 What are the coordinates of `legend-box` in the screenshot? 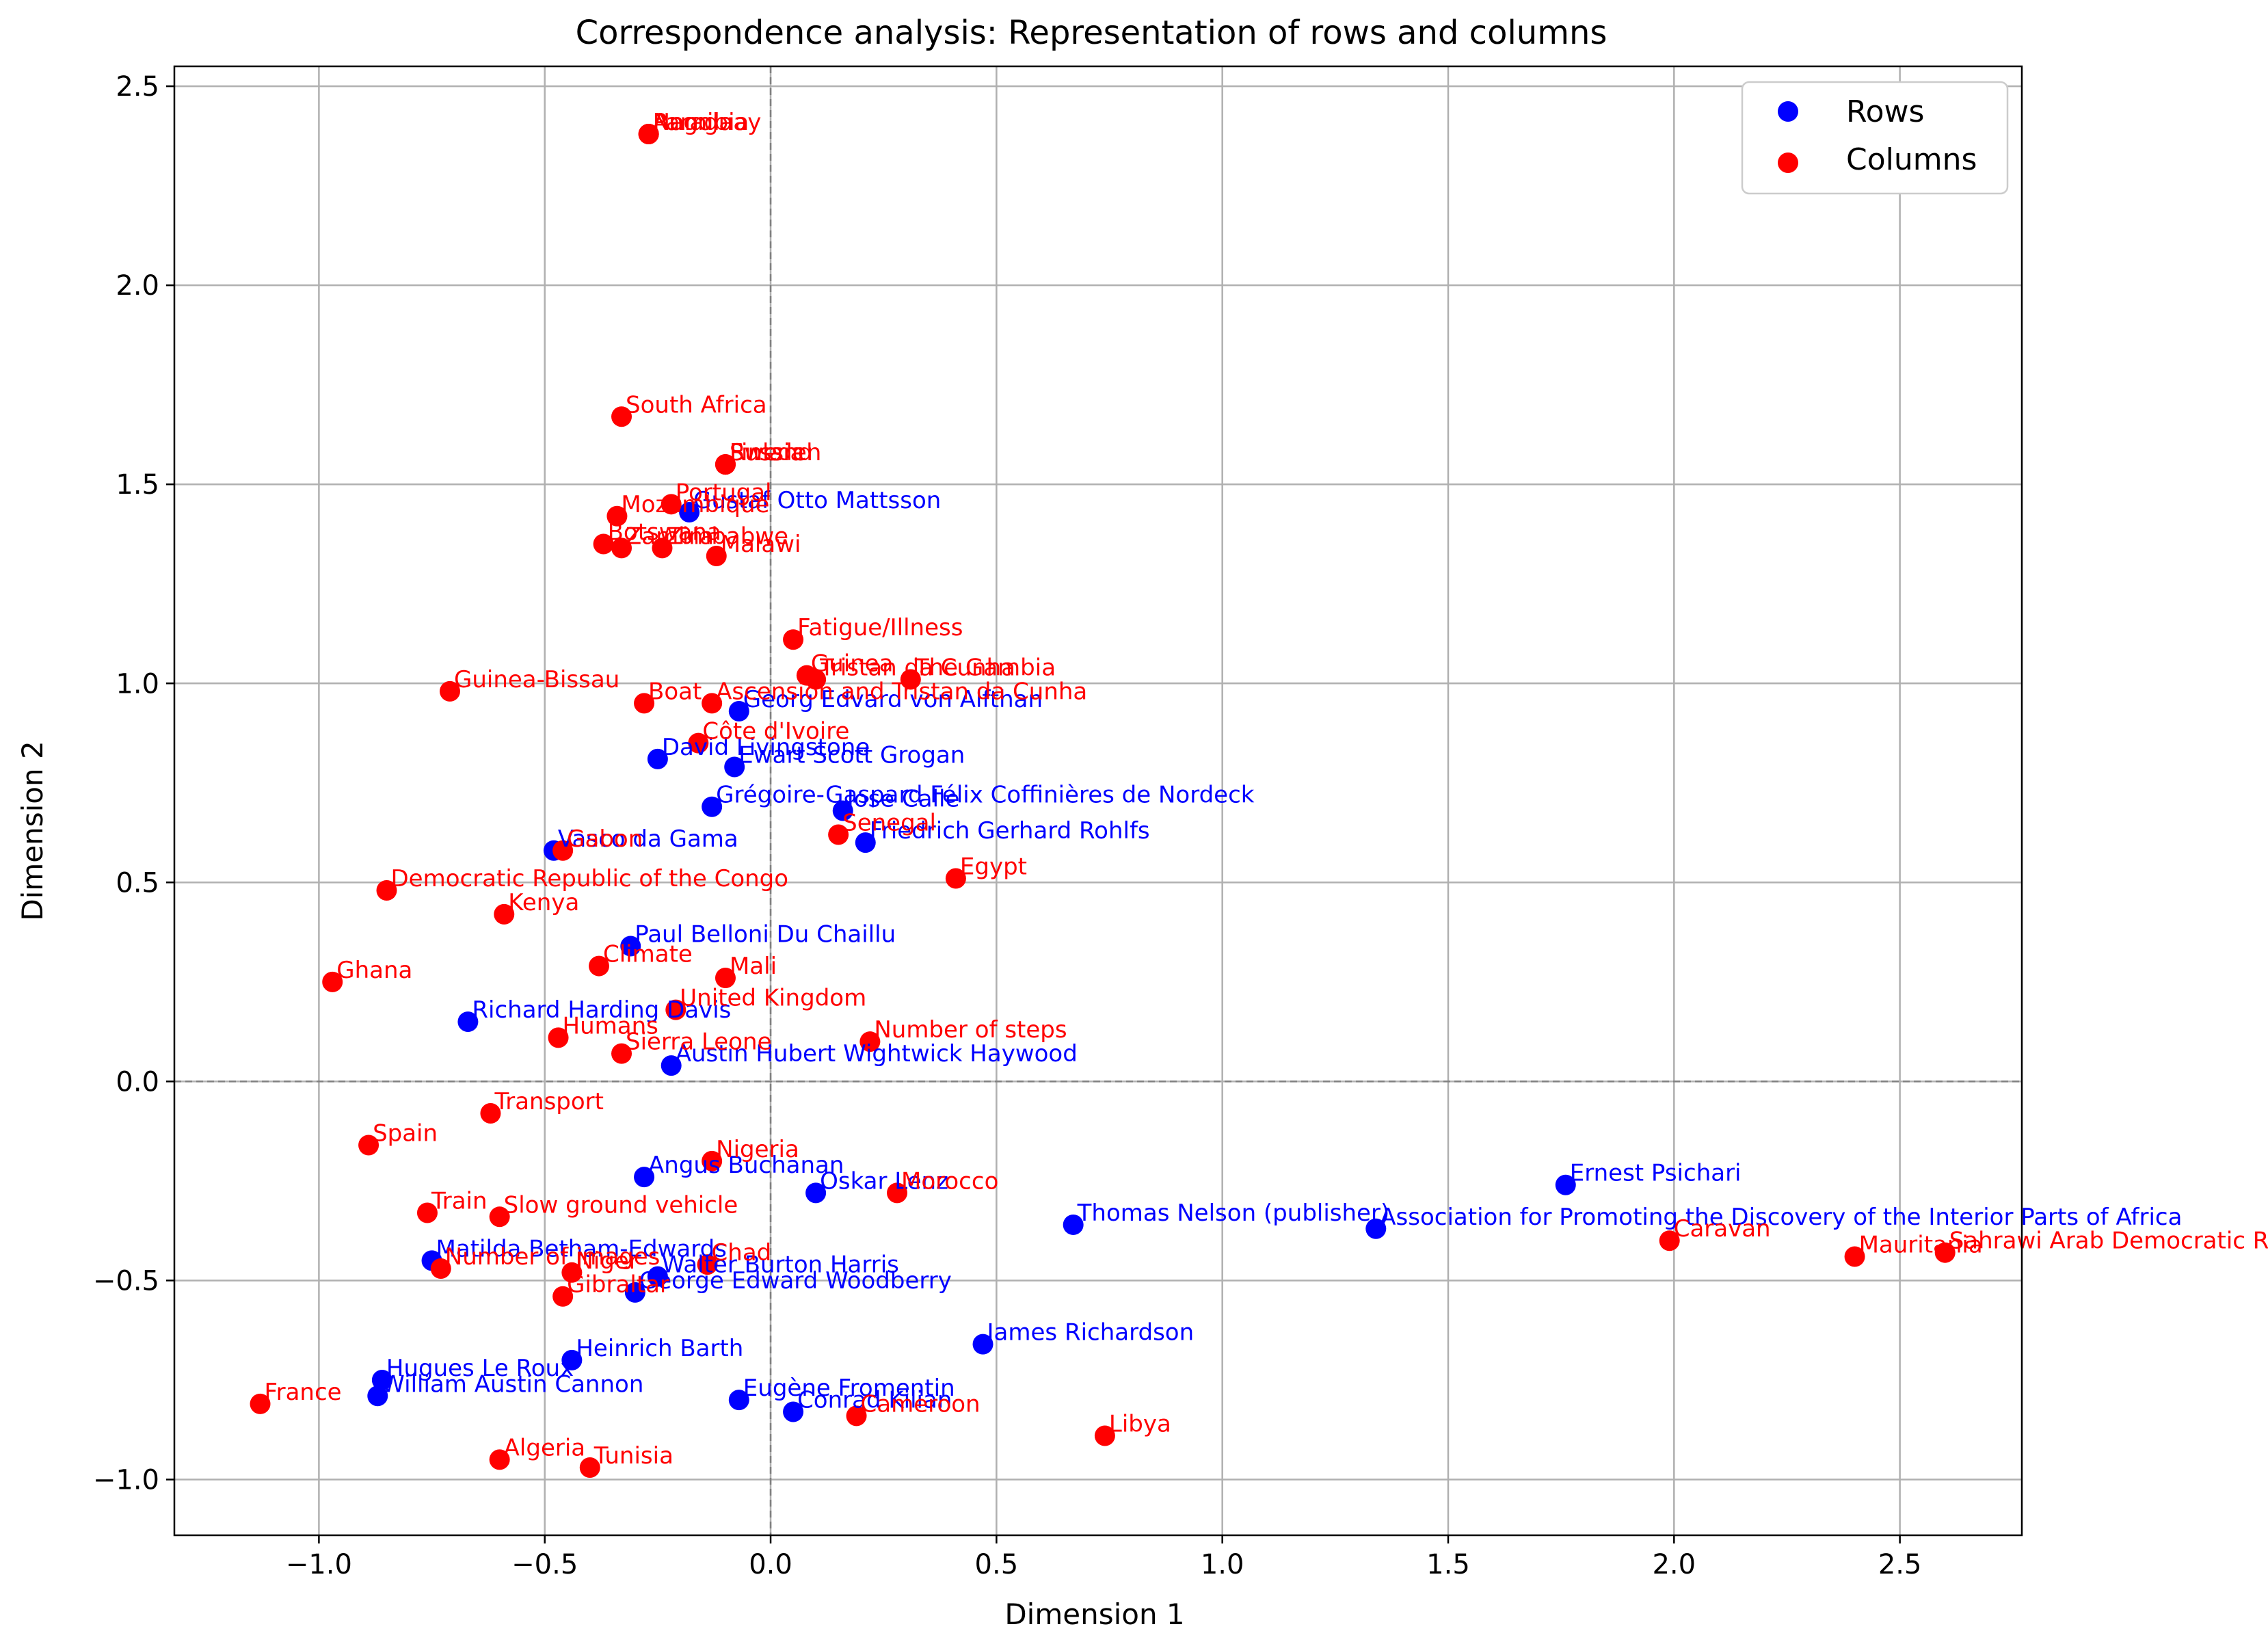 It's located at (1875, 138).